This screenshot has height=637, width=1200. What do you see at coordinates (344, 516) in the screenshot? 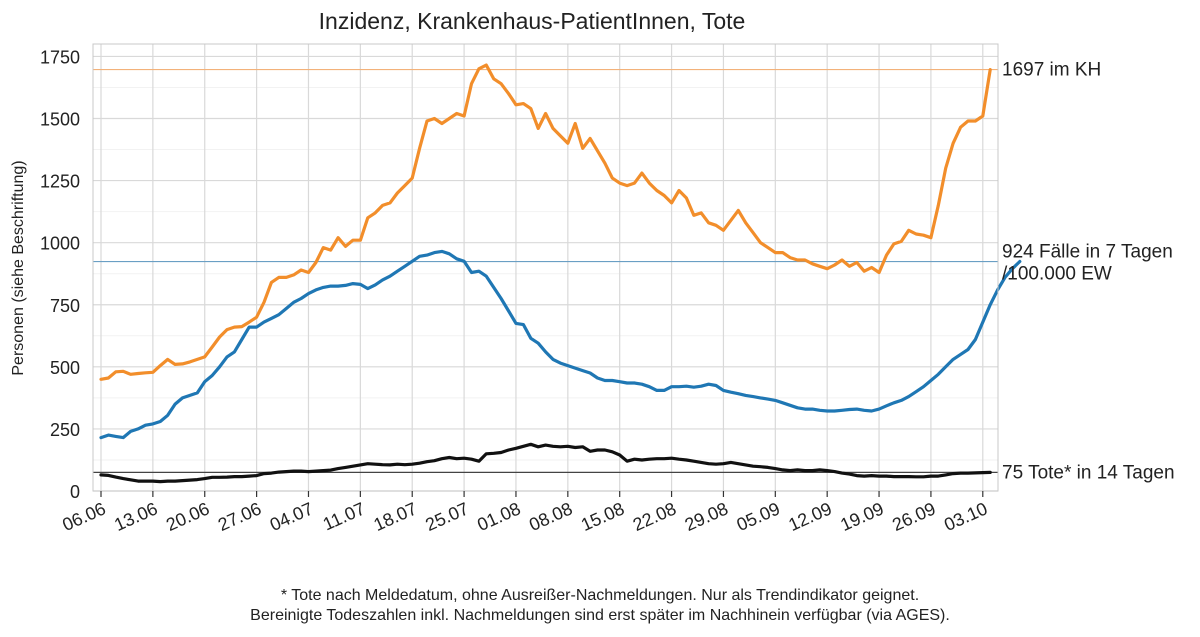
I see `x-tick-label: 11.07` at bounding box center [344, 516].